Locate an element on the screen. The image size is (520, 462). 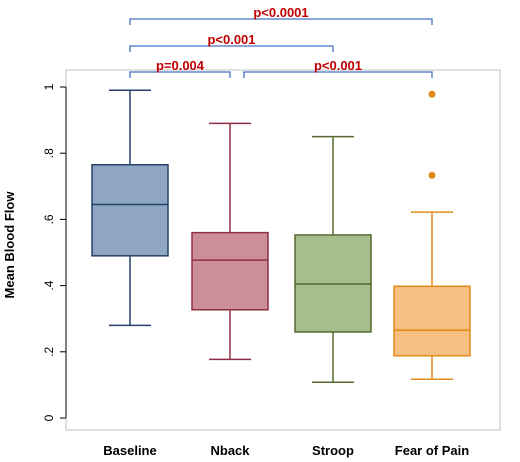
y-tick-label: 1 is located at coordinates (49, 86).